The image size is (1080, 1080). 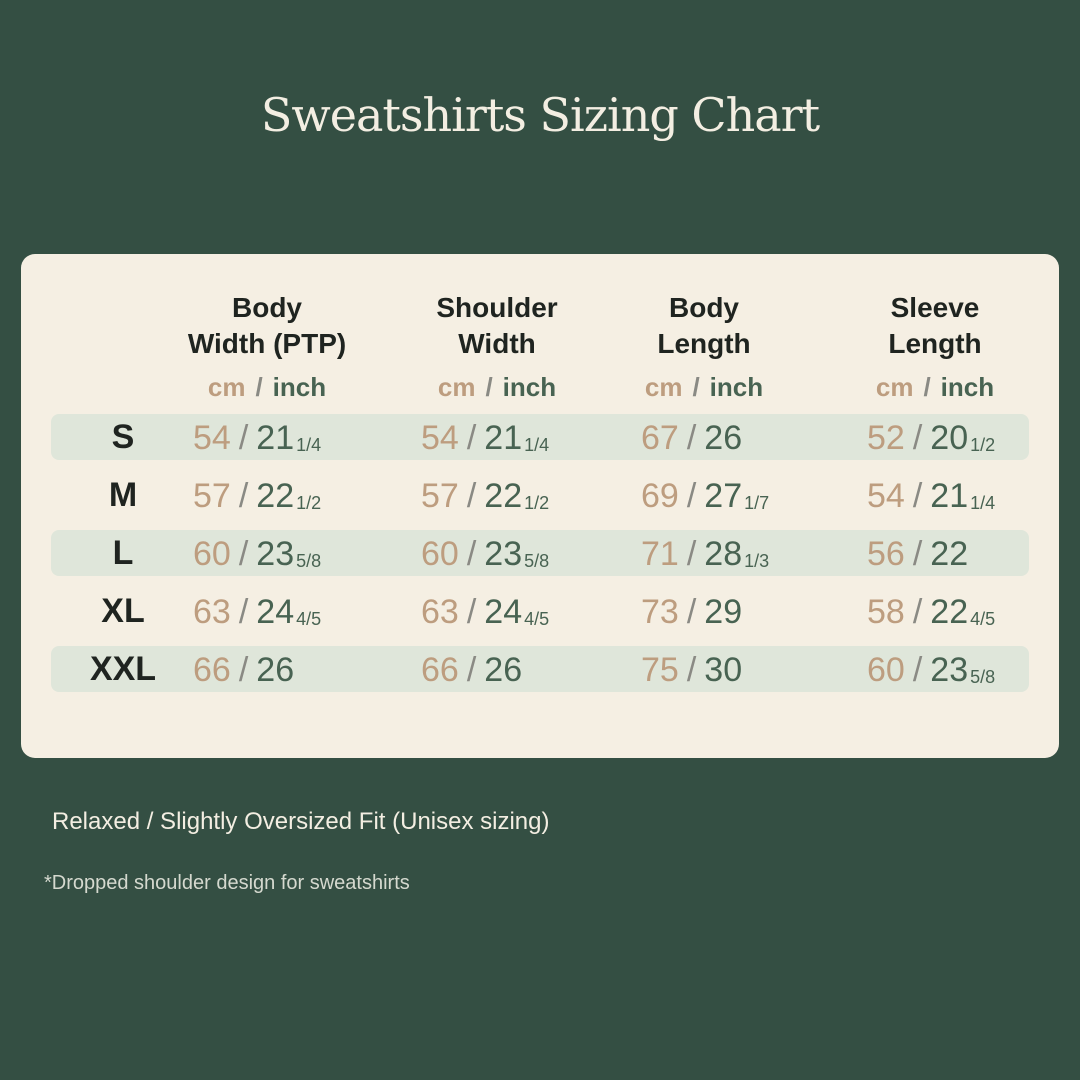 I want to click on inch-value: 30, so click(x=723, y=670).